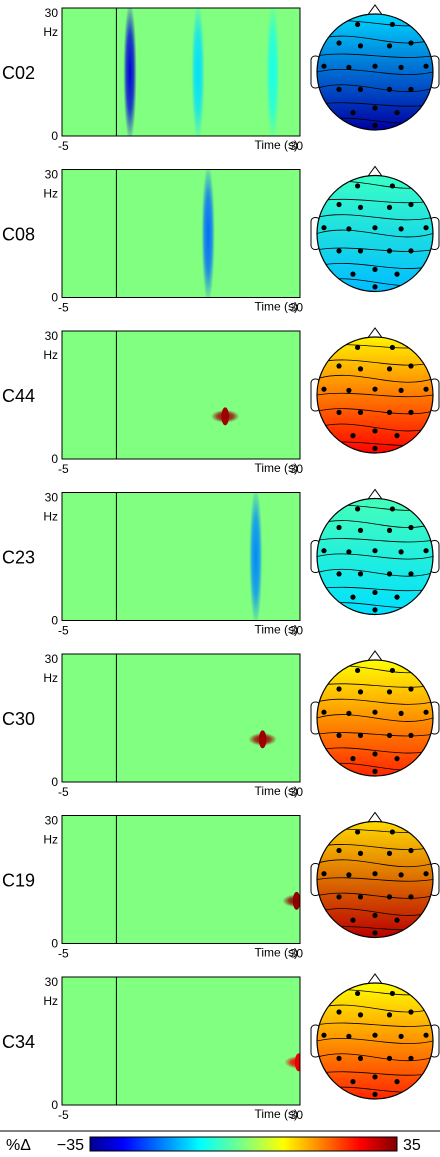 This screenshot has height=1157, width=440. What do you see at coordinates (375, 67) in the screenshot?
I see `topomap-c02` at bounding box center [375, 67].